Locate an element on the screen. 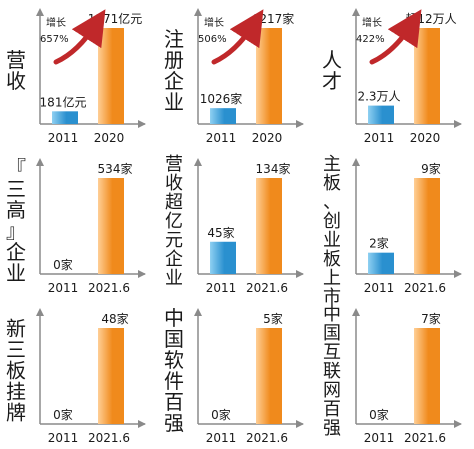  panel-title: 中国软件百强 is located at coordinates (174, 370).